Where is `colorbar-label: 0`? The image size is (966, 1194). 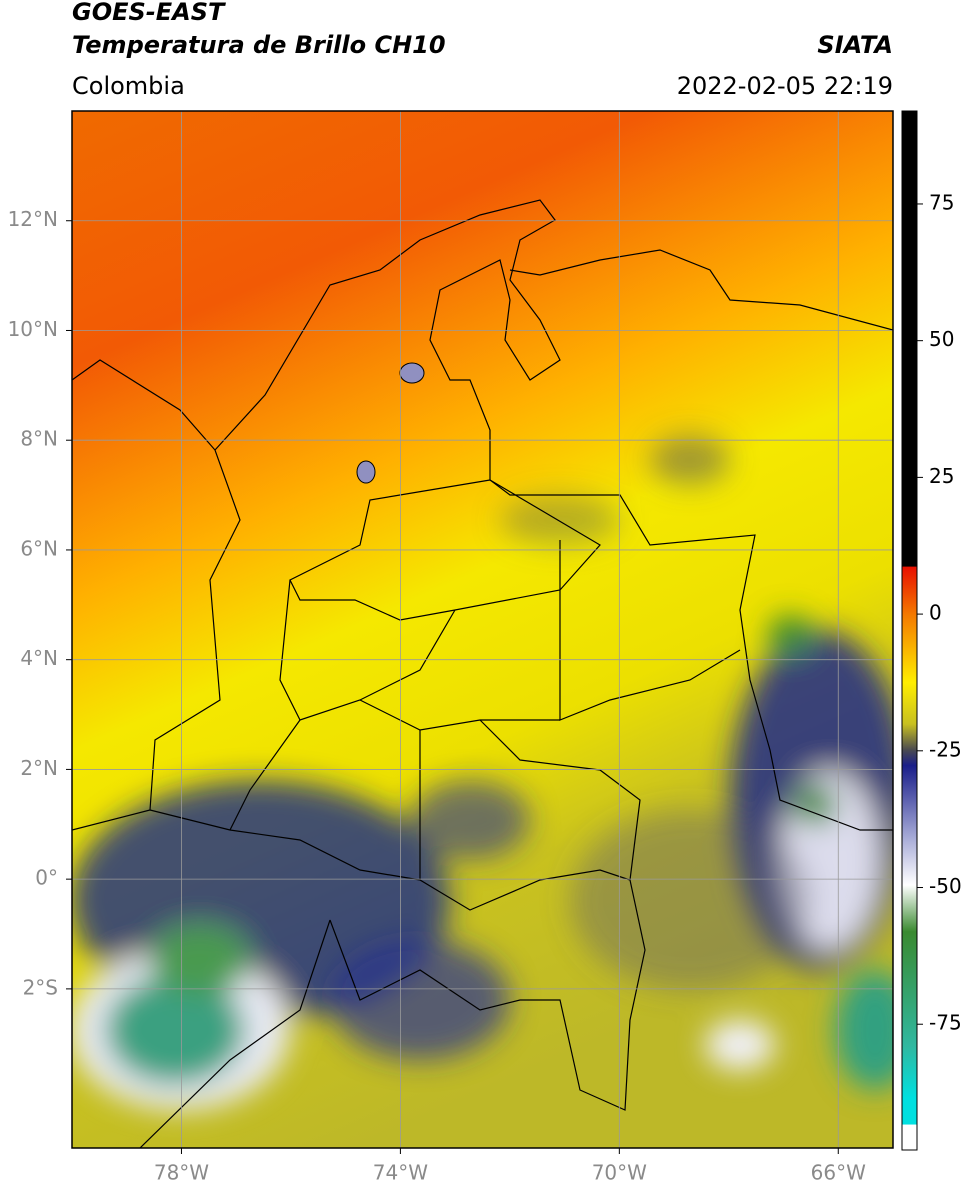 colorbar-label: 0 is located at coordinates (935, 613).